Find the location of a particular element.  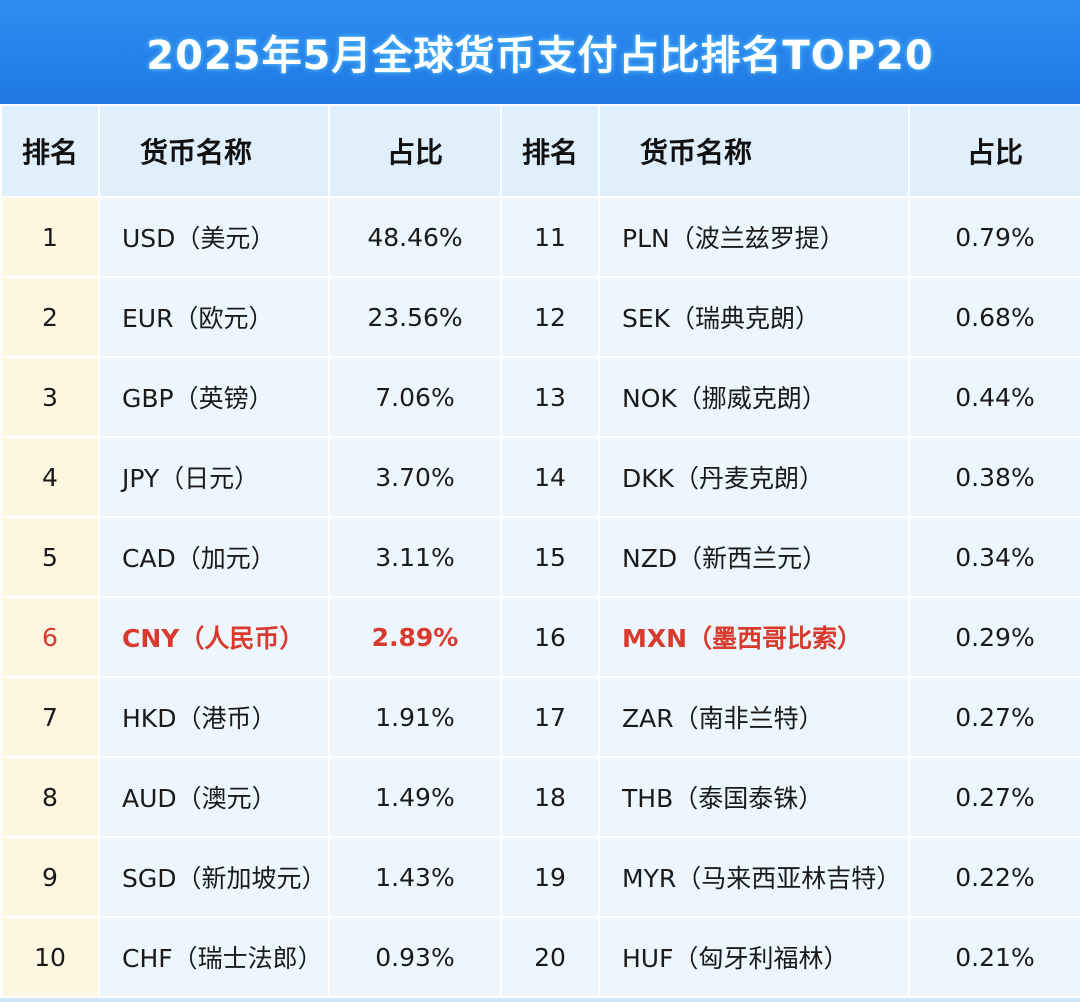

rank-cell: 13 is located at coordinates (550, 397).